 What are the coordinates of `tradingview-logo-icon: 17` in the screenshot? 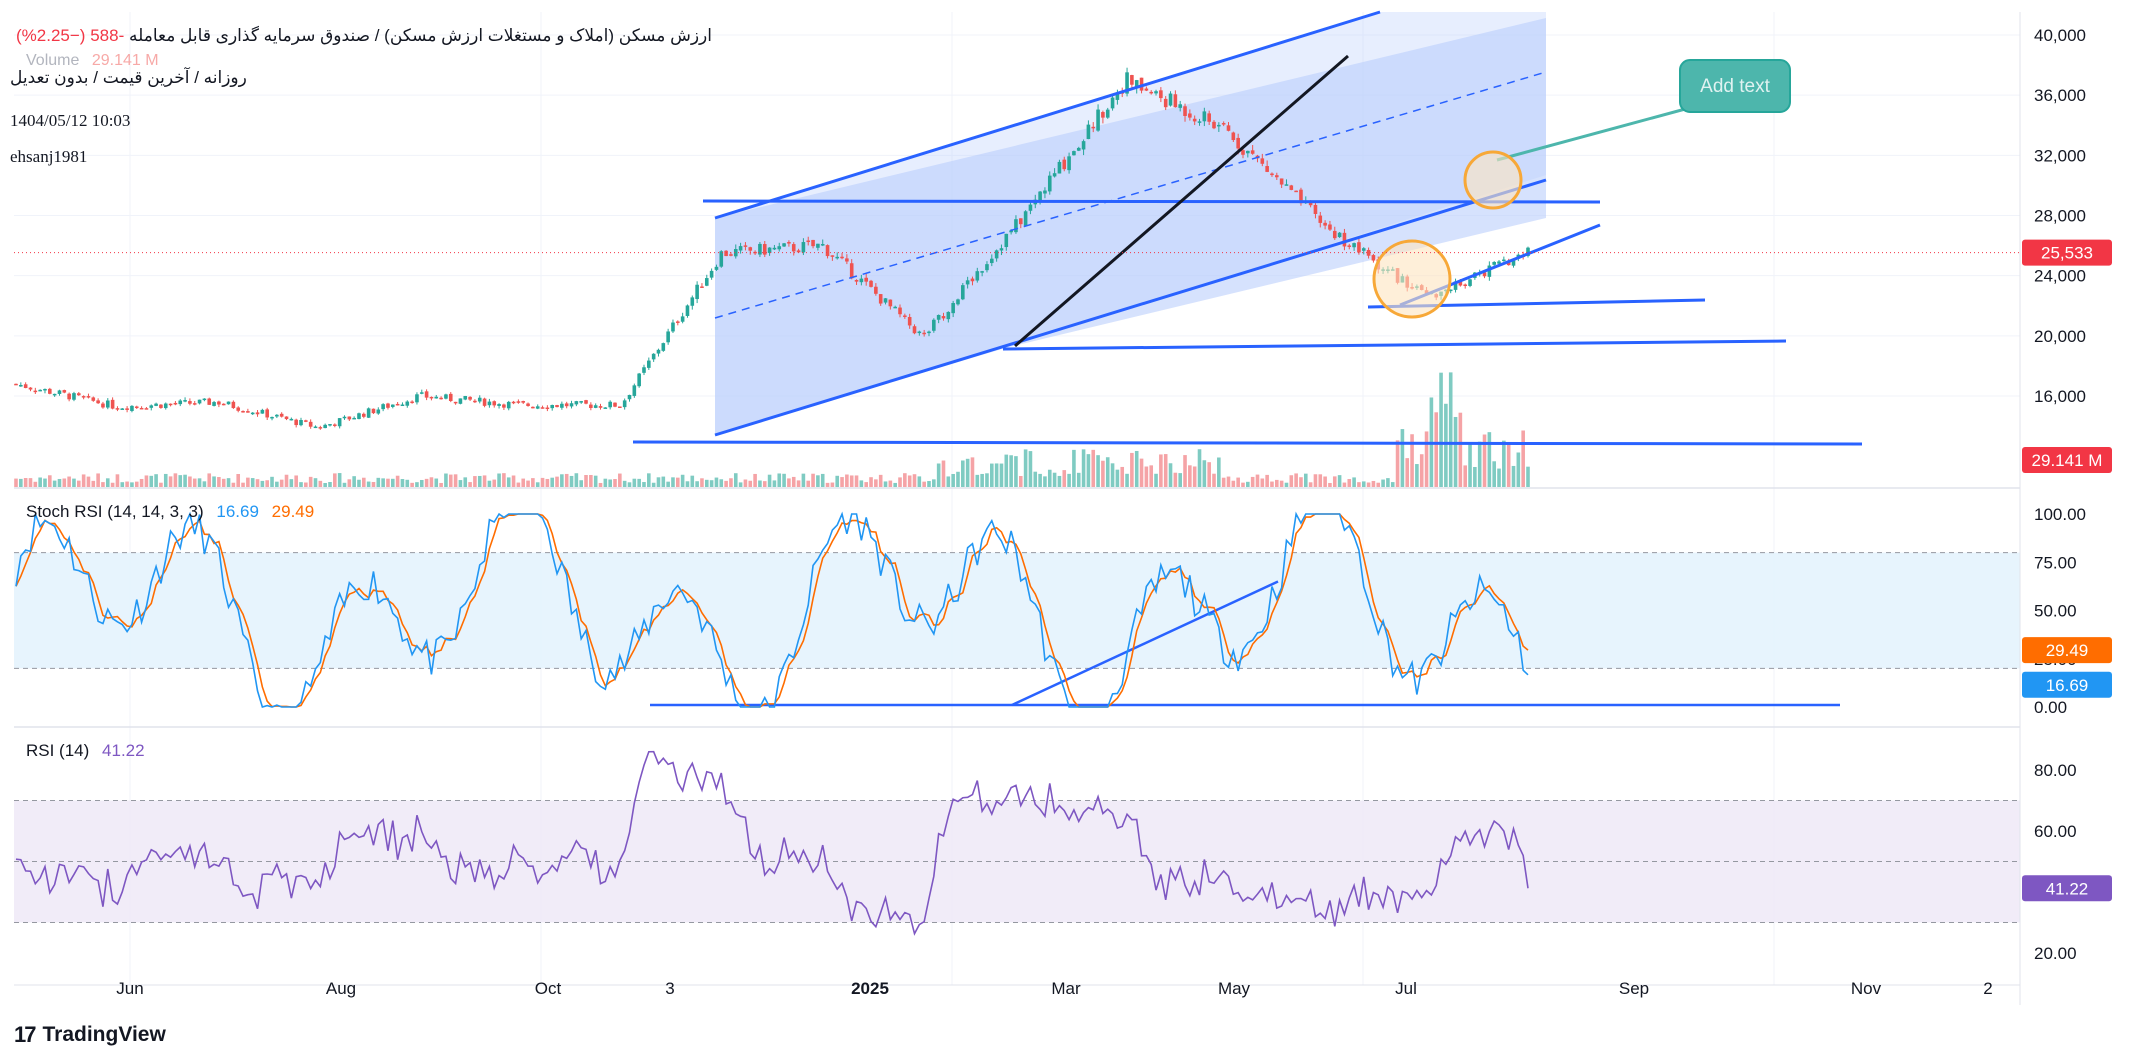 It's located at (25, 1034).